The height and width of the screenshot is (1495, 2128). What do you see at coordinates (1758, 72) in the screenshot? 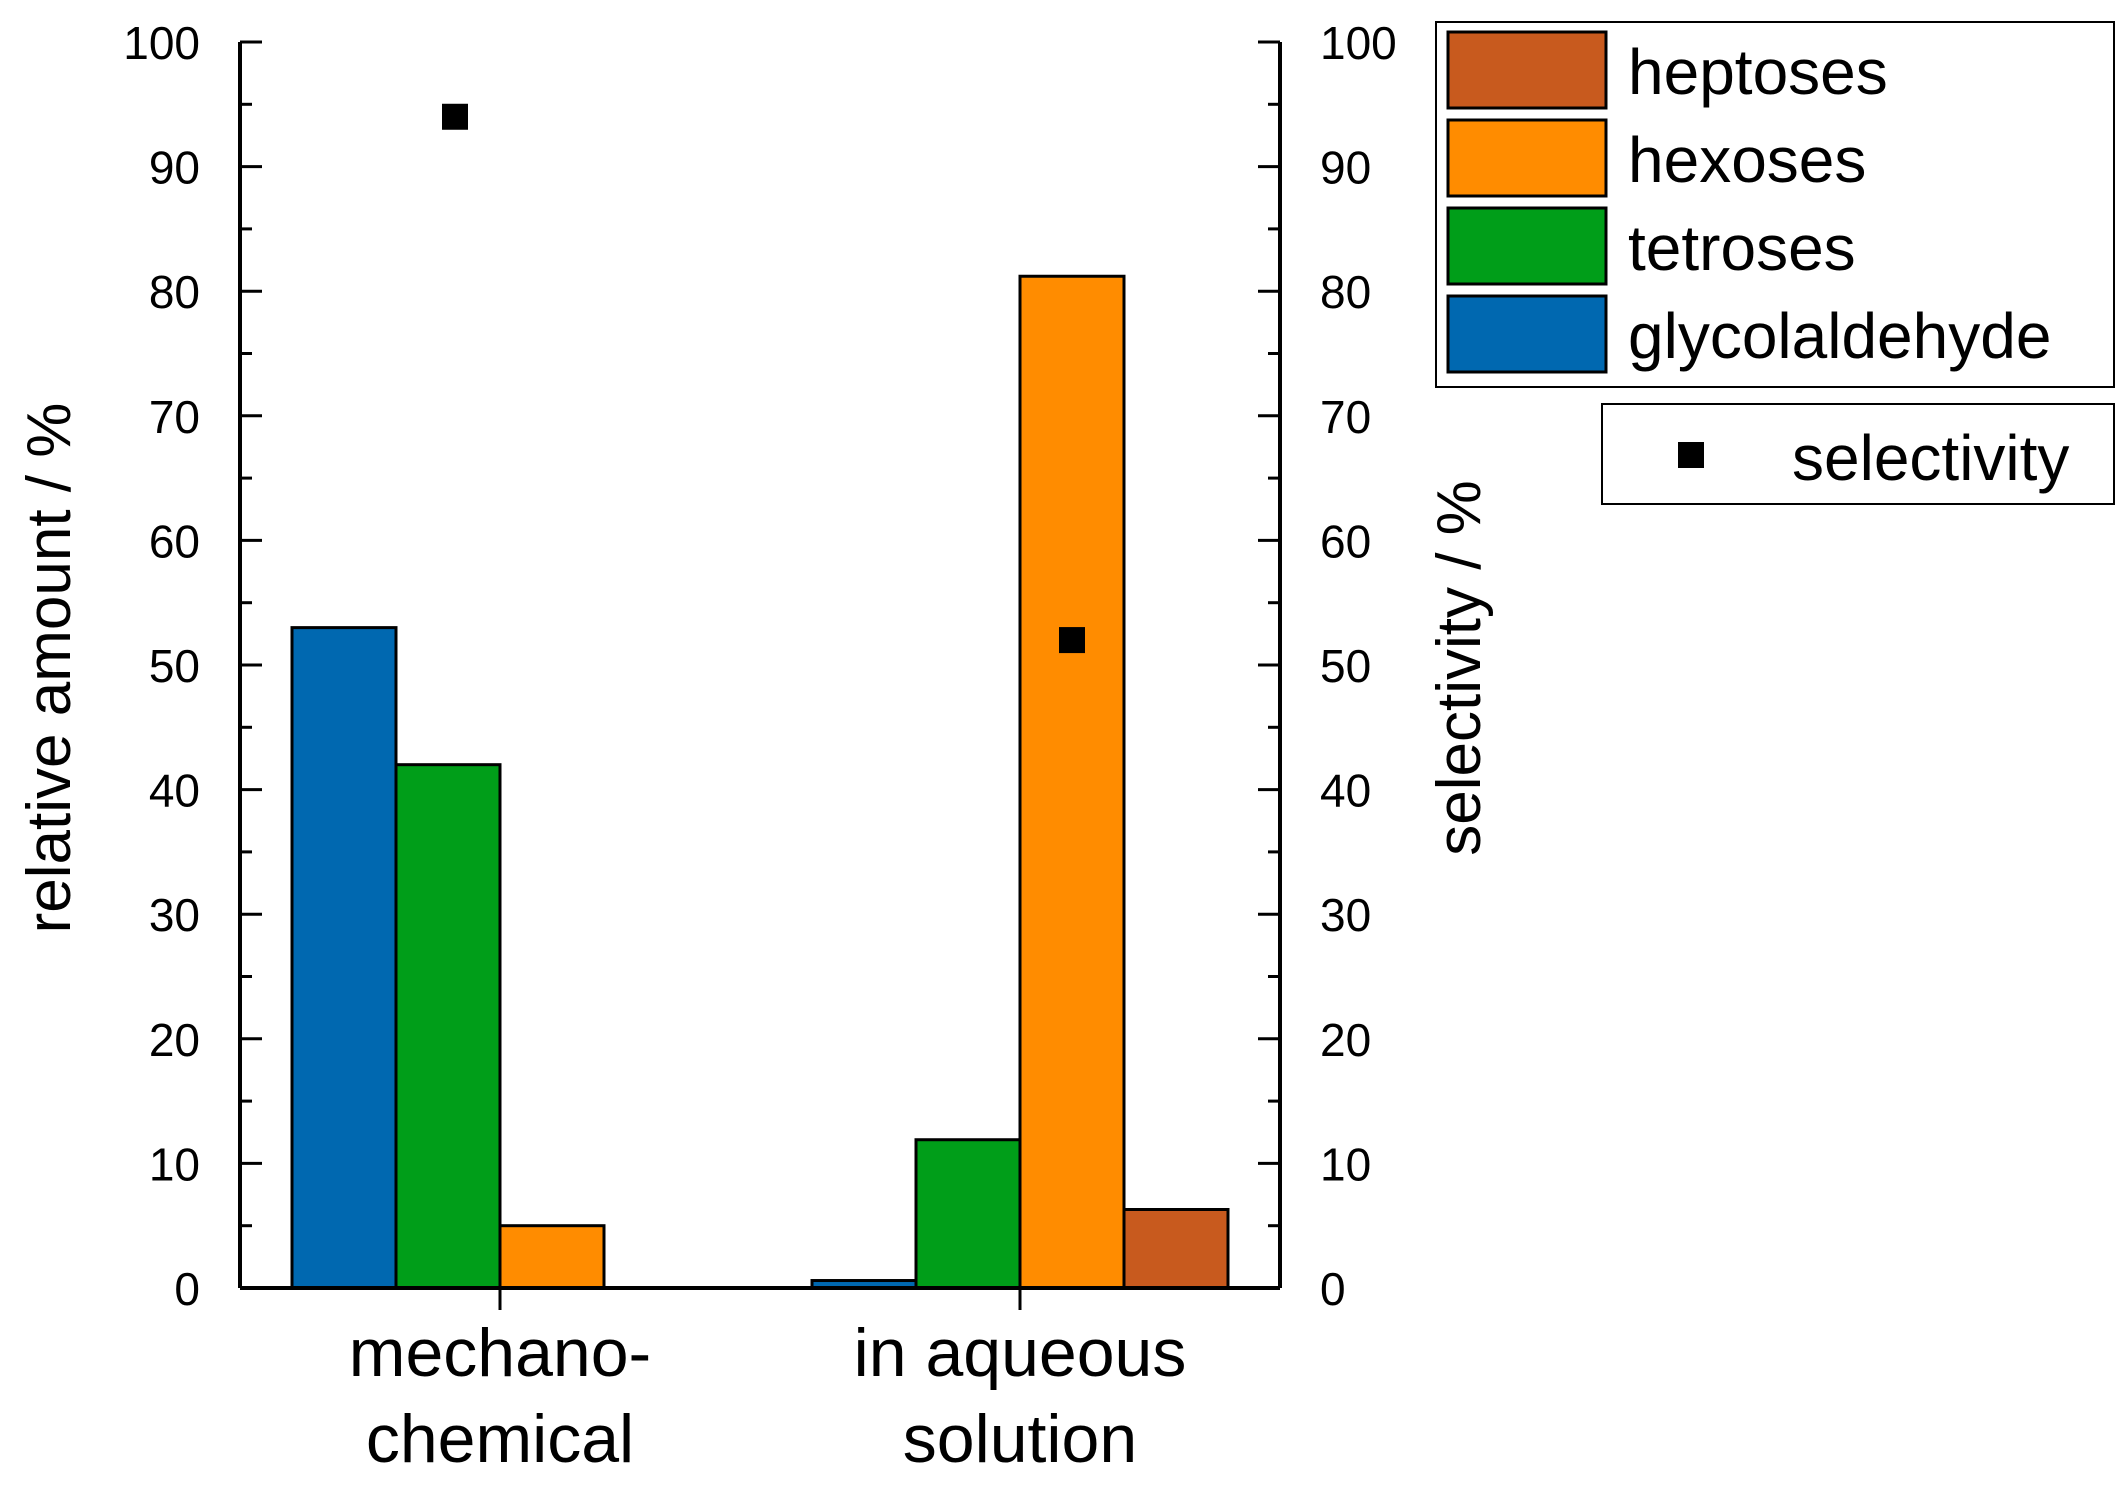
I see `legend-label-heptoses: heptoses` at bounding box center [1758, 72].